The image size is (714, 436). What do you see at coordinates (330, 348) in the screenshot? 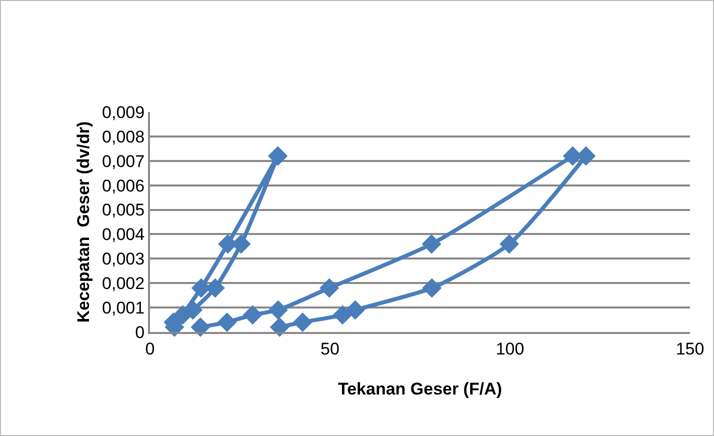
I see `x-tick-label: 50` at bounding box center [330, 348].